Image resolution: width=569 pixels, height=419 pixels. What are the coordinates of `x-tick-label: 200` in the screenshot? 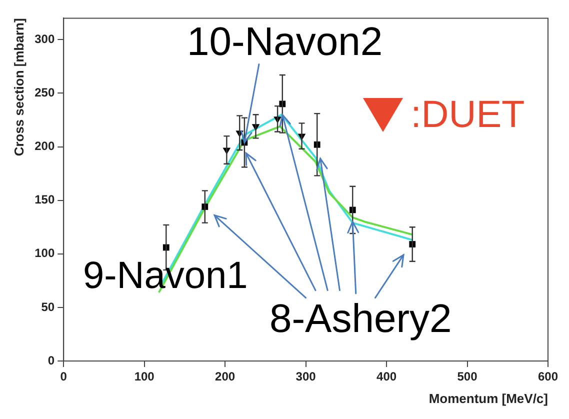 It's located at (225, 377).